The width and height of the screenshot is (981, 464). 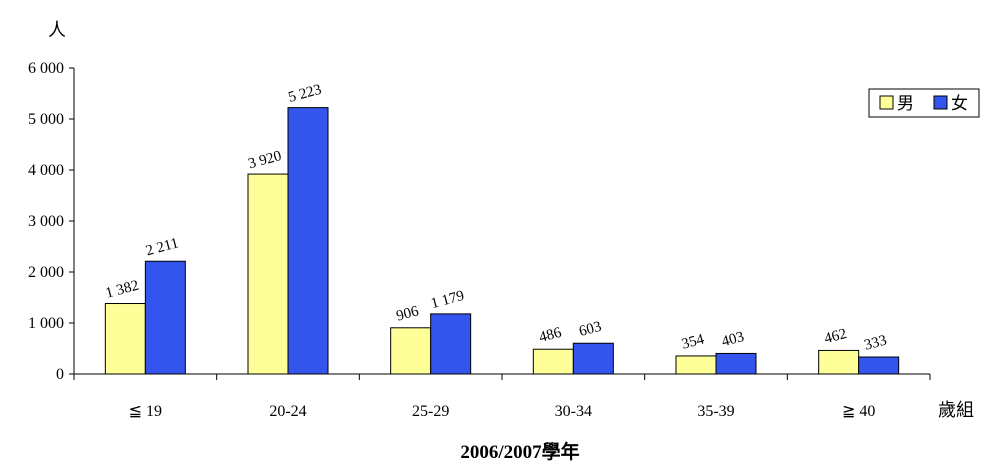 What do you see at coordinates (693, 341) in the screenshot?
I see `data-label: 354` at bounding box center [693, 341].